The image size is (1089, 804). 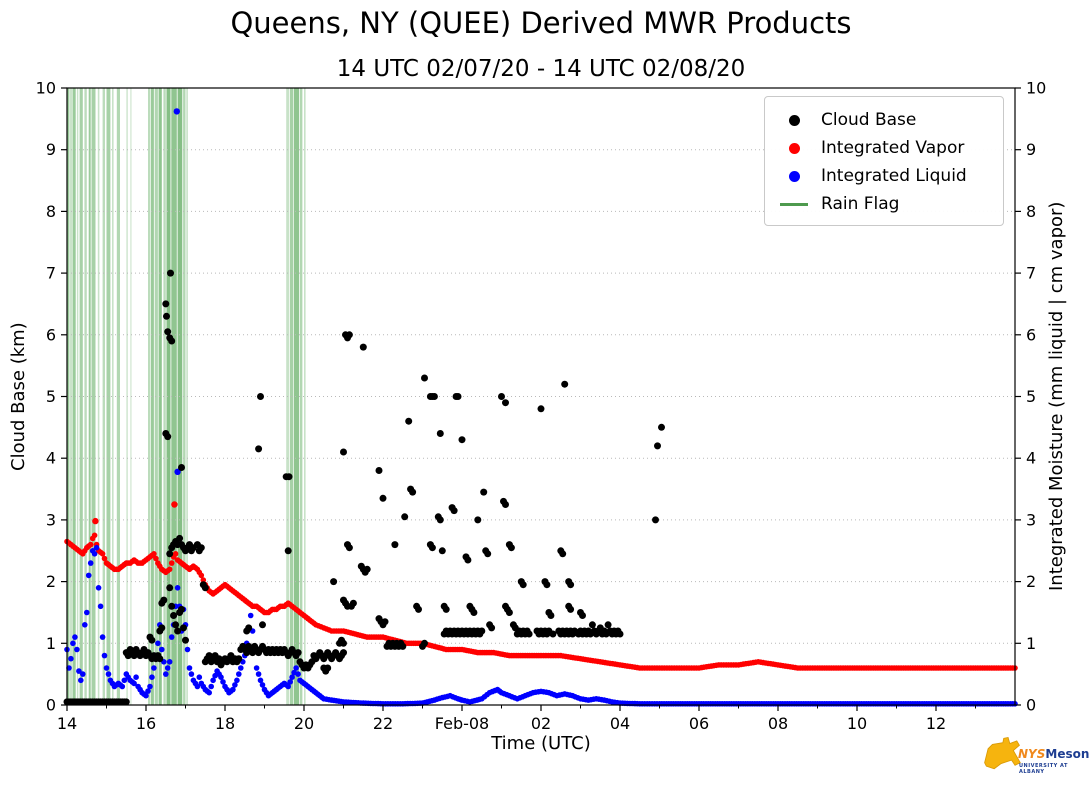 I want to click on legend-item-label: Rain Flag, so click(x=860, y=204).